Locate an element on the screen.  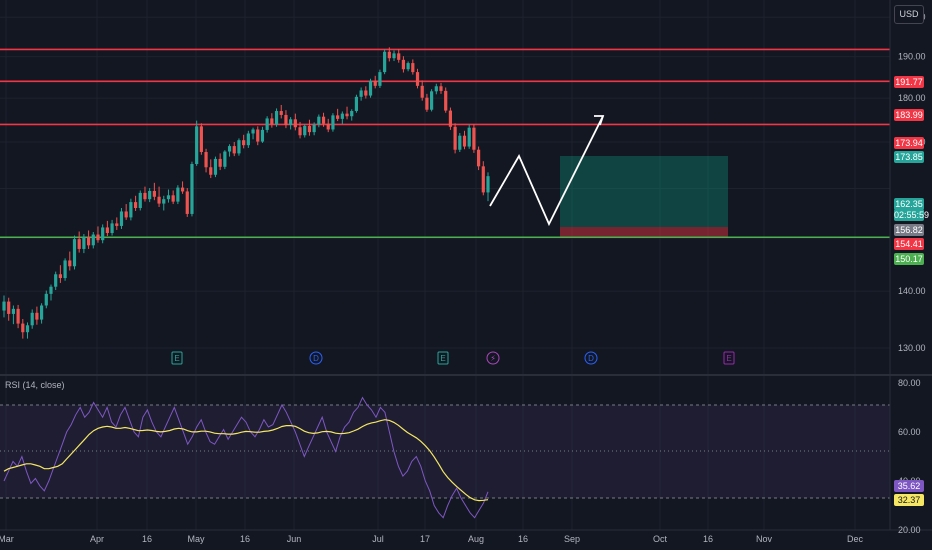
event-marker: ⚡ is located at coordinates (493, 358).